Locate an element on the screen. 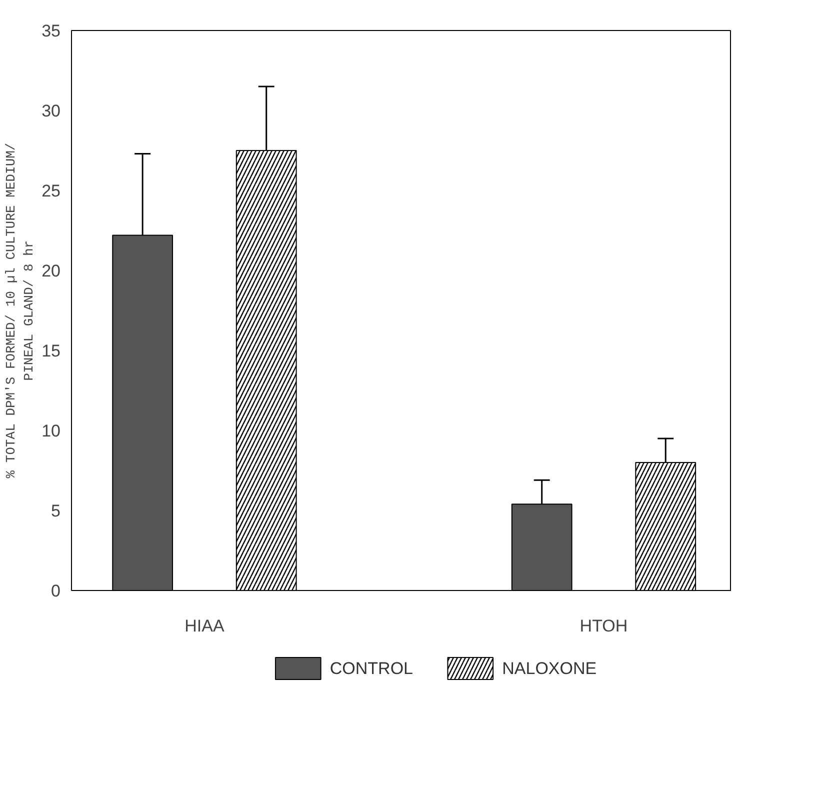 This screenshot has width=814, height=811. y-tick-label: 30 is located at coordinates (51, 111).